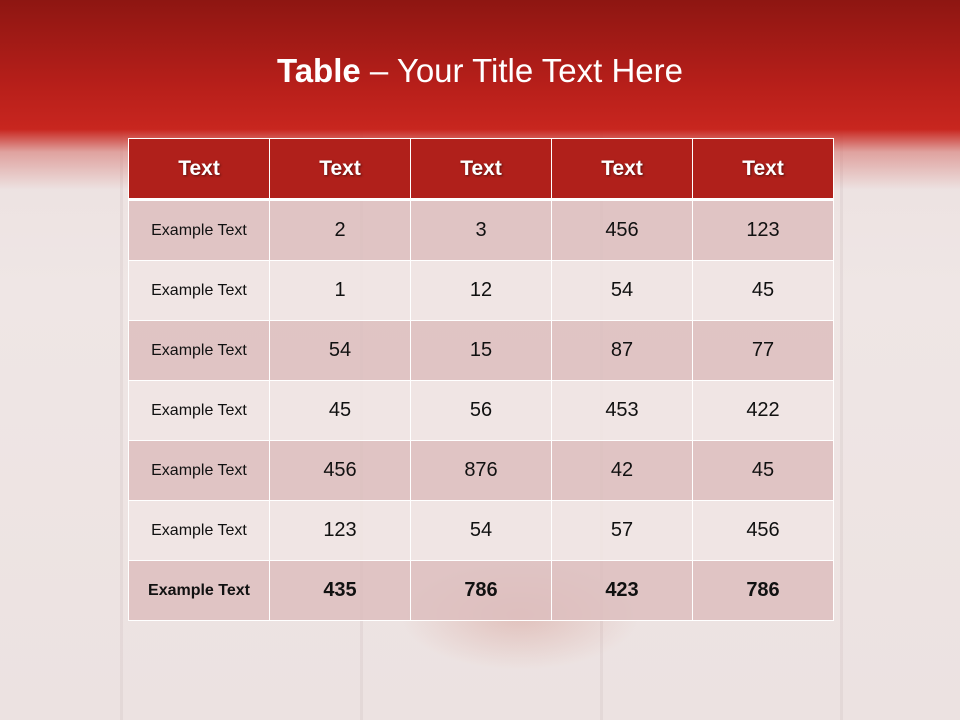  What do you see at coordinates (340, 230) in the screenshot?
I see `table-cell: 2` at bounding box center [340, 230].